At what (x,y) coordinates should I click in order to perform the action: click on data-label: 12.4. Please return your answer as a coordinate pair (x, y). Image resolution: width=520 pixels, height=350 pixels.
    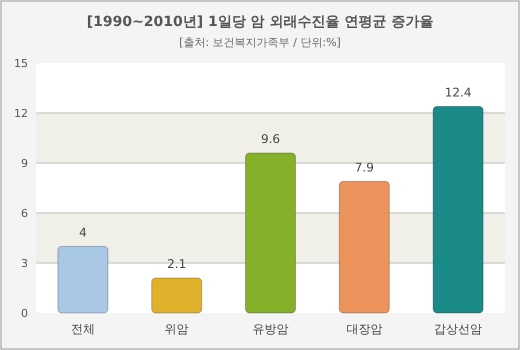
    Looking at the image, I should click on (458, 92).